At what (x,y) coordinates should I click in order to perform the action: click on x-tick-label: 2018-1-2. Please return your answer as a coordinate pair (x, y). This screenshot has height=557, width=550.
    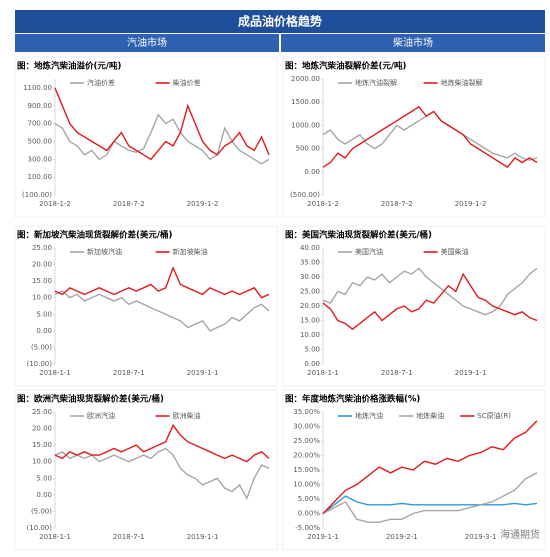
    Looking at the image, I should click on (55, 204).